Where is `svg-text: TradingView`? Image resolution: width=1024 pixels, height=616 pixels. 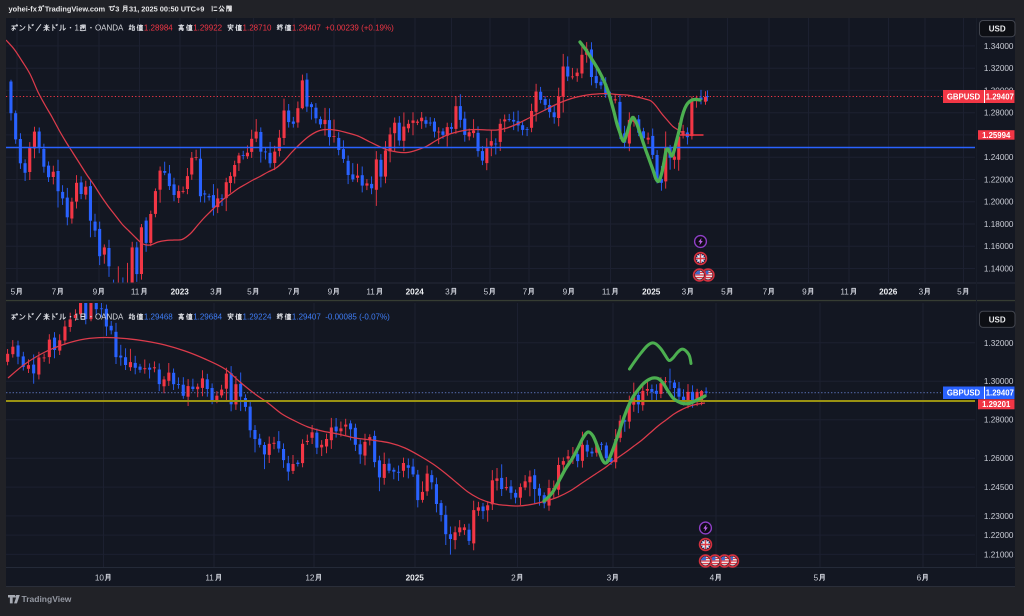 svg-text: TradingView is located at coordinates (47, 599).